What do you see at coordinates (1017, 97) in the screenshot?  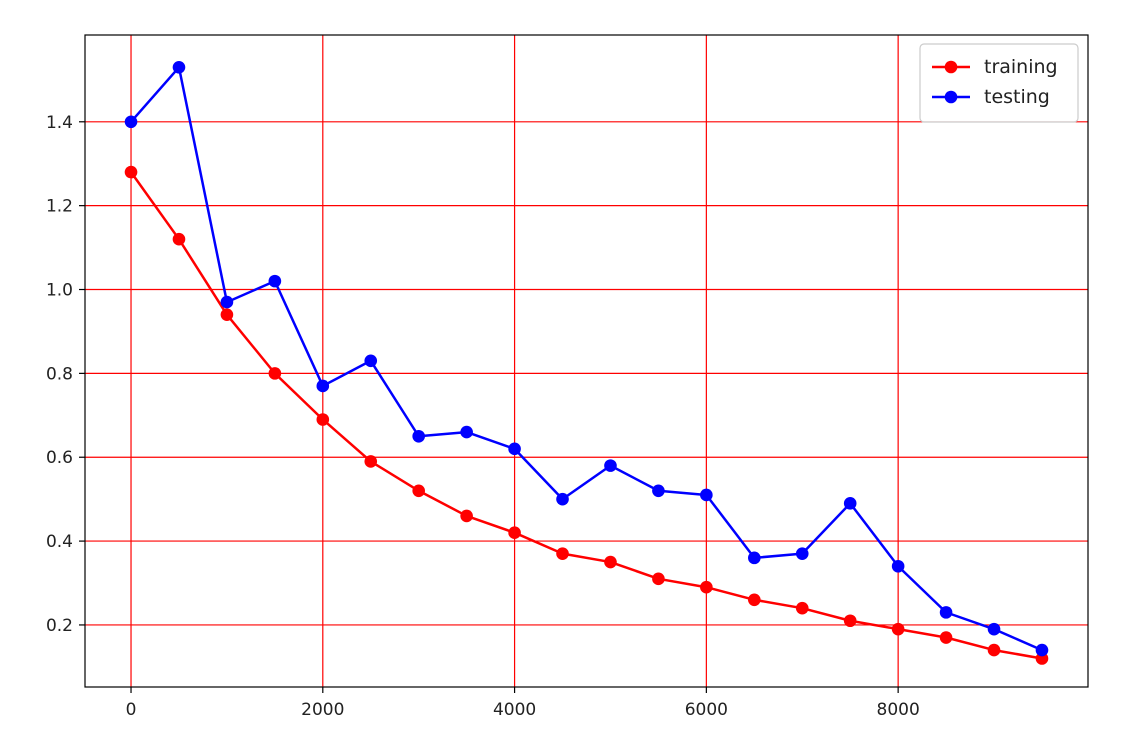 I see `legend-label: testing` at bounding box center [1017, 97].